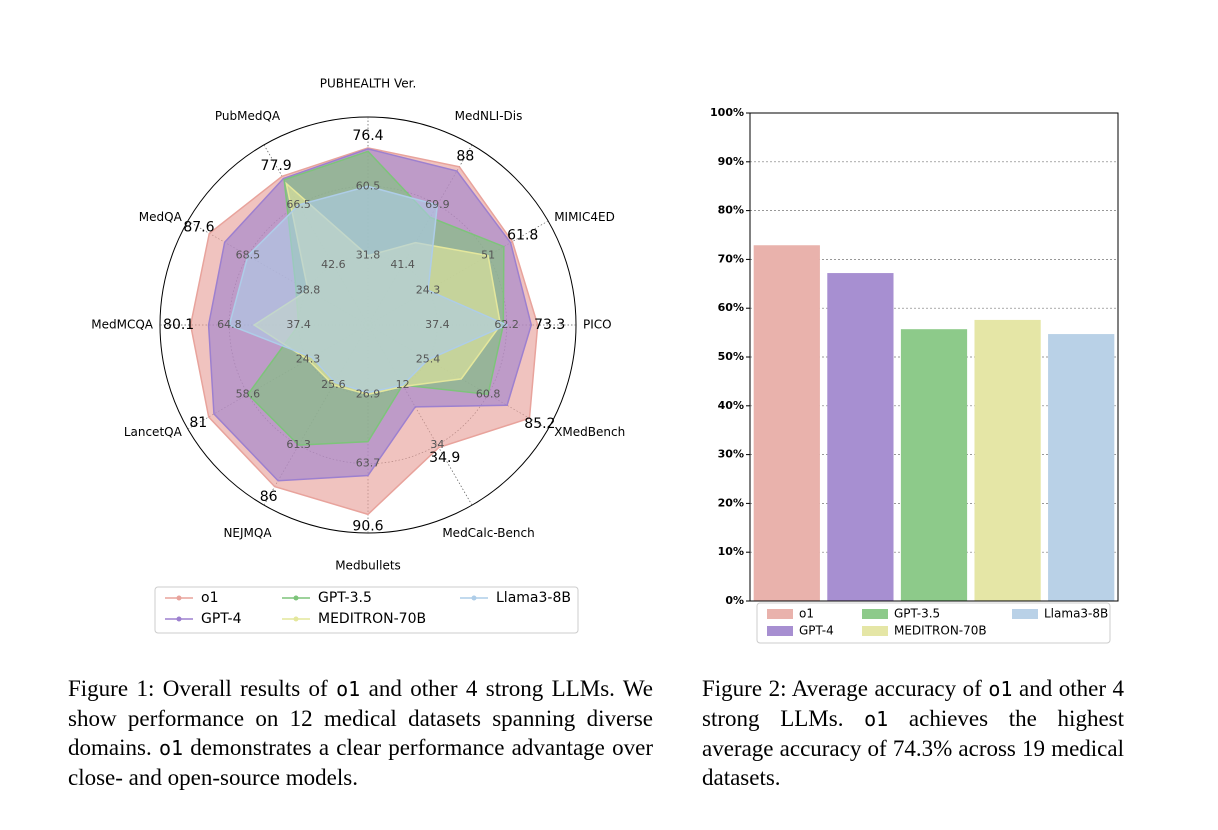  I want to click on tick-label: 26.9, so click(368, 393).